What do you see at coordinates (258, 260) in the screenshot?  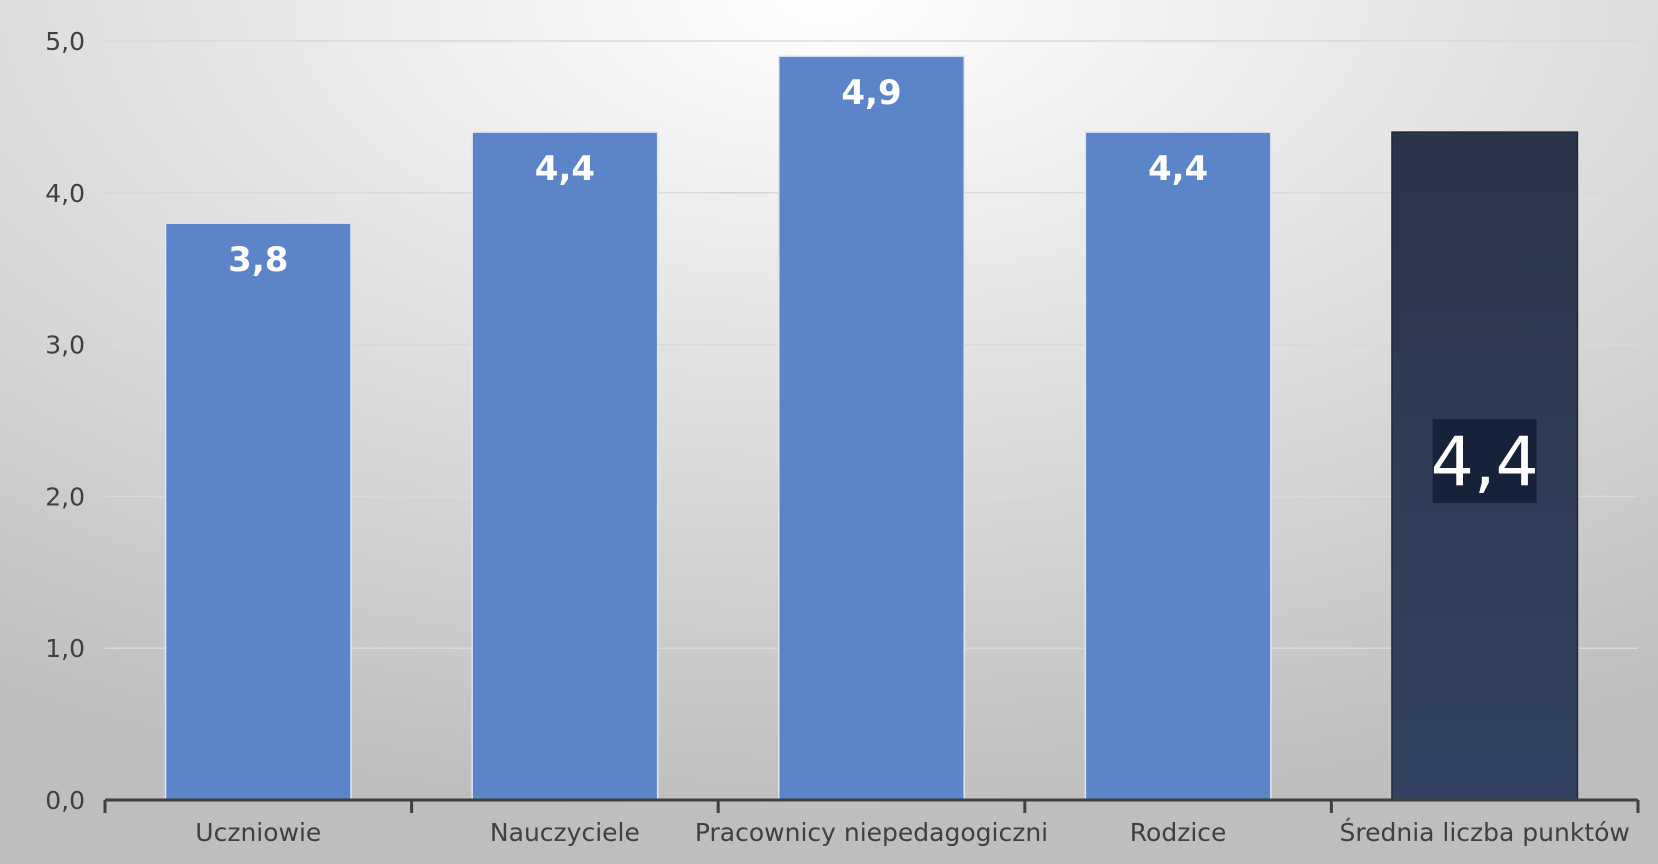 I see `data-label: 3,8` at bounding box center [258, 260].